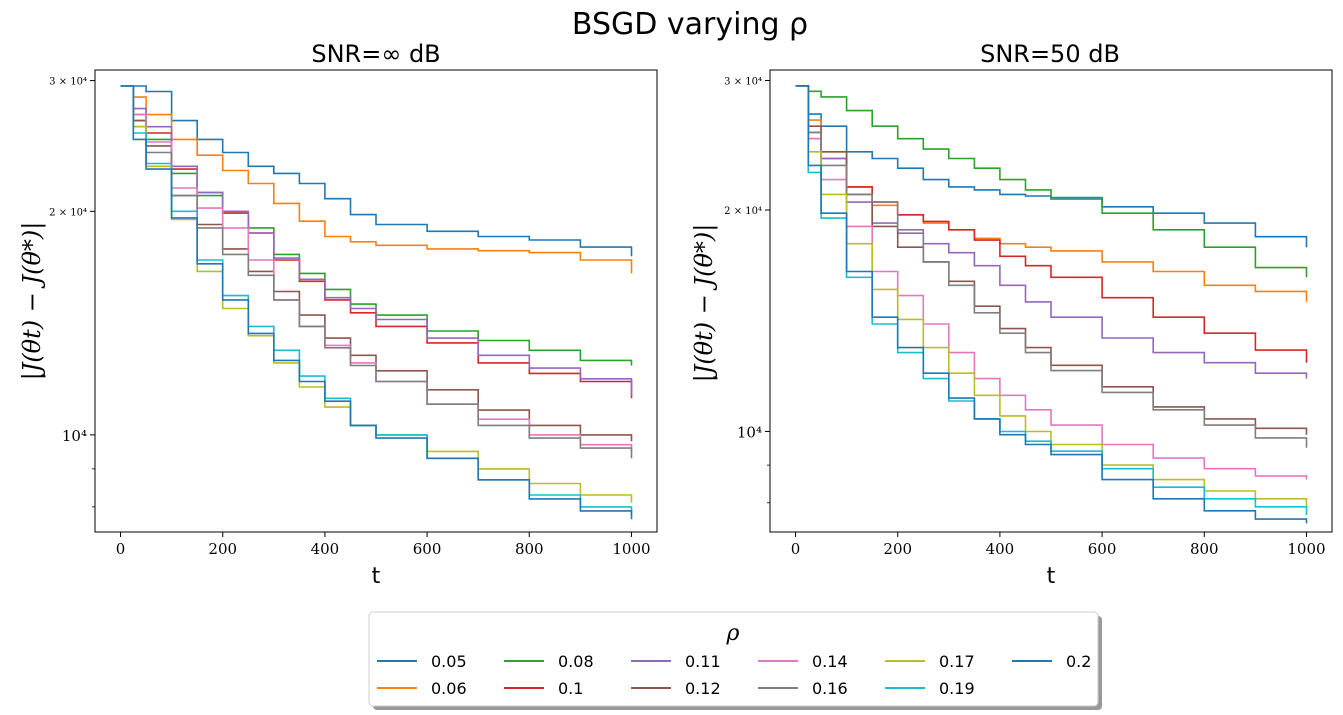  I want to click on legend-item-0_16: 0.16, so click(803, 688).